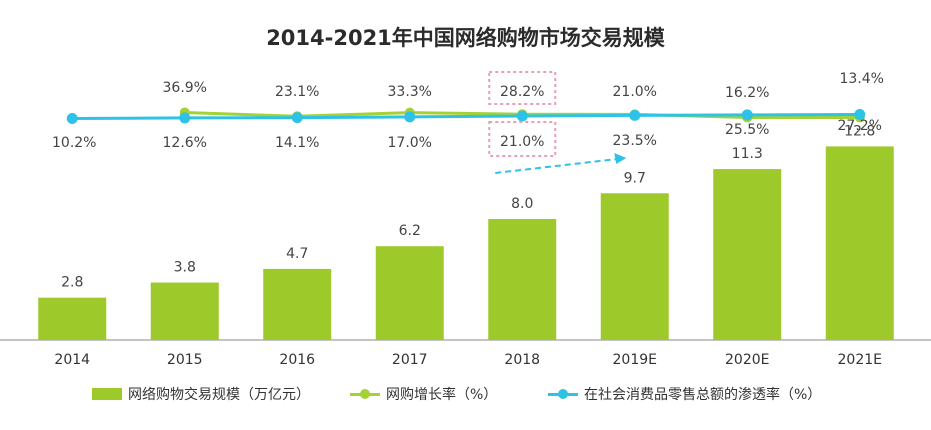 The width and height of the screenshot is (931, 430). Describe the element at coordinates (410, 231) in the screenshot. I see `bar-label-2017: 6.2` at that location.